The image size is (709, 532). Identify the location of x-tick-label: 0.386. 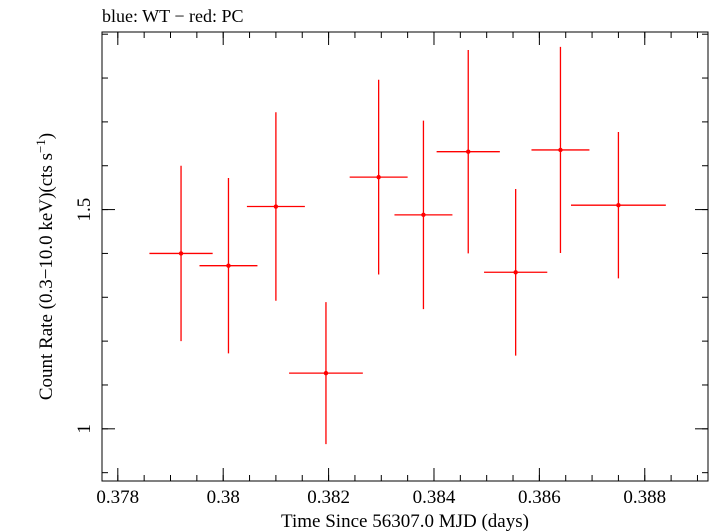
(539, 497).